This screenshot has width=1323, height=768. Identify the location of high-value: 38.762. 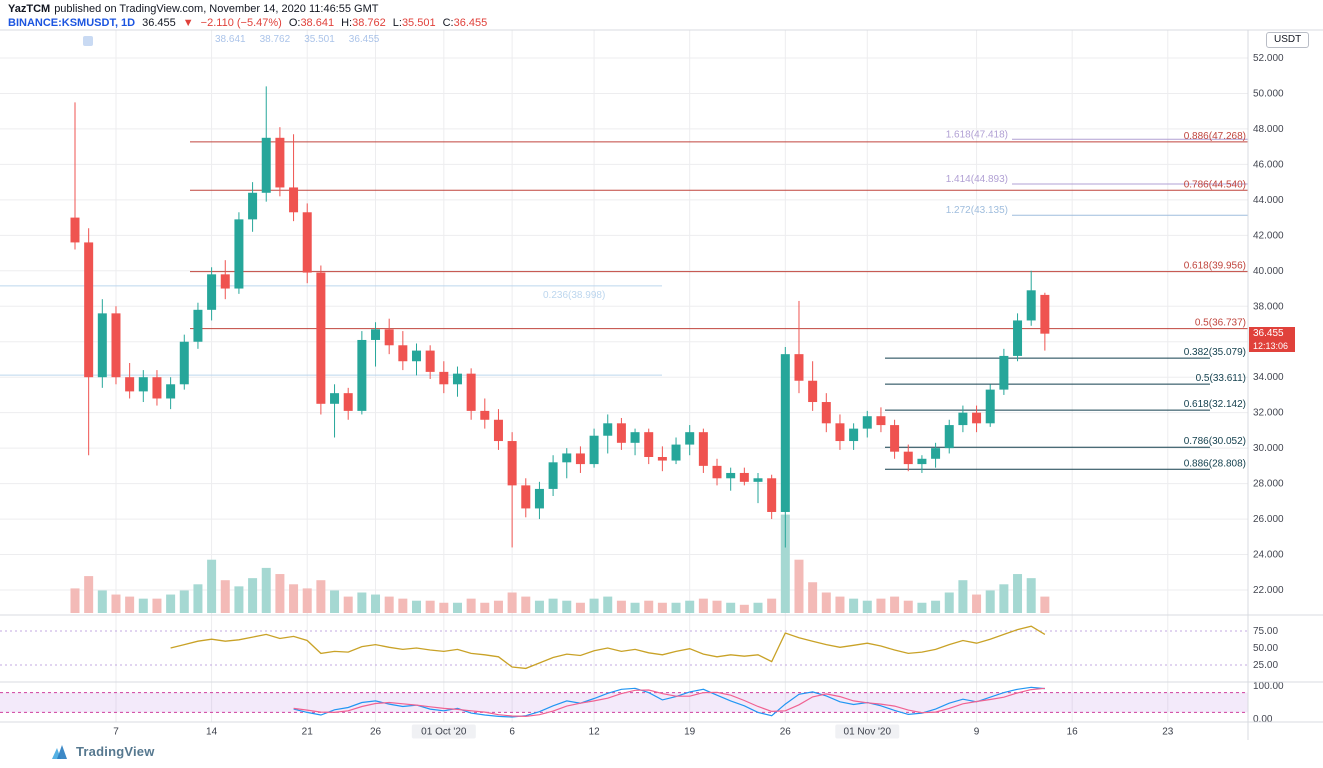
(369, 23).